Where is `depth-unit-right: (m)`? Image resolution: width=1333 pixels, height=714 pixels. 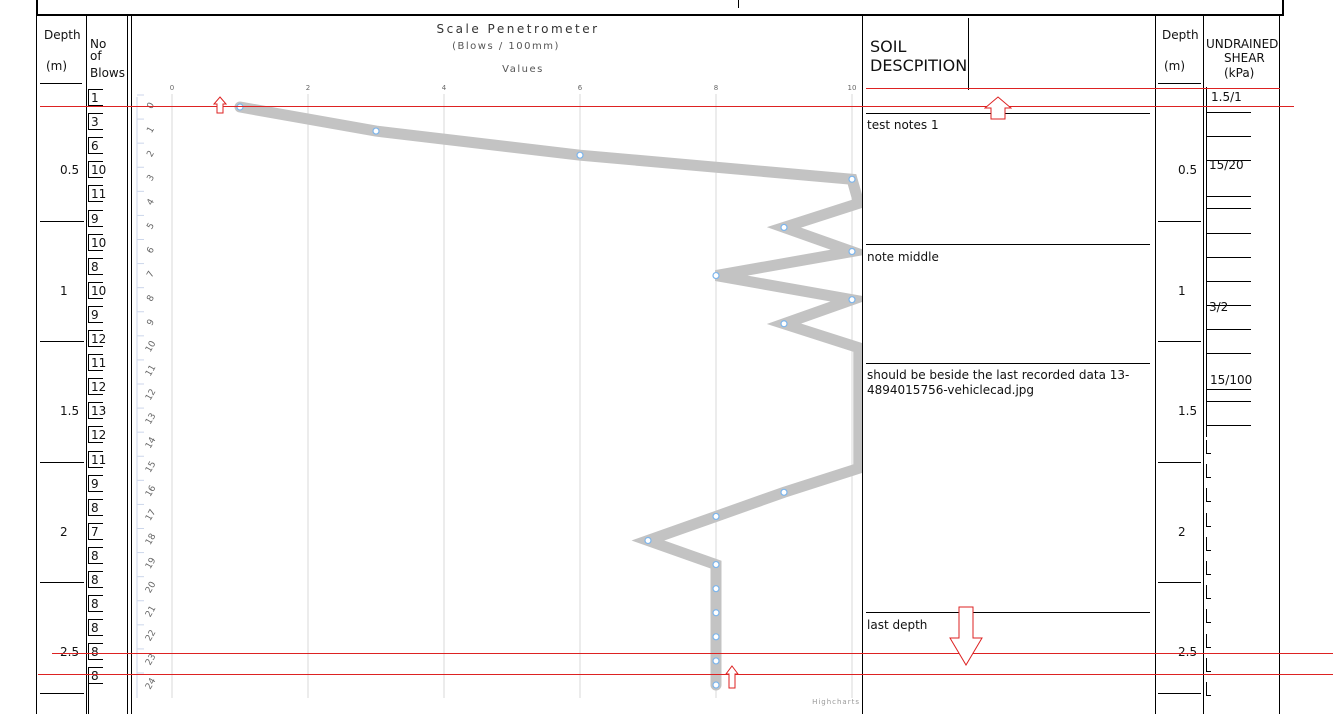 depth-unit-right: (m) is located at coordinates (1175, 66).